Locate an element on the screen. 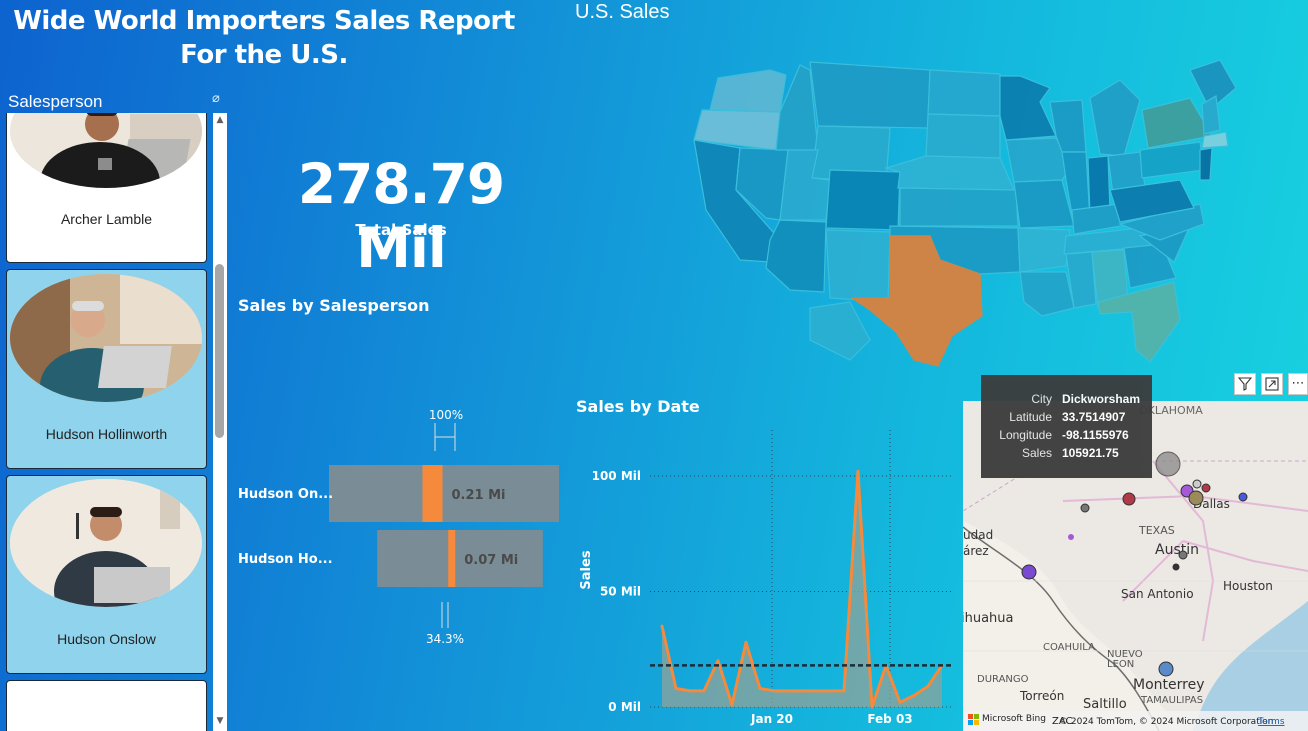  state-arizona is located at coordinates (796, 256).